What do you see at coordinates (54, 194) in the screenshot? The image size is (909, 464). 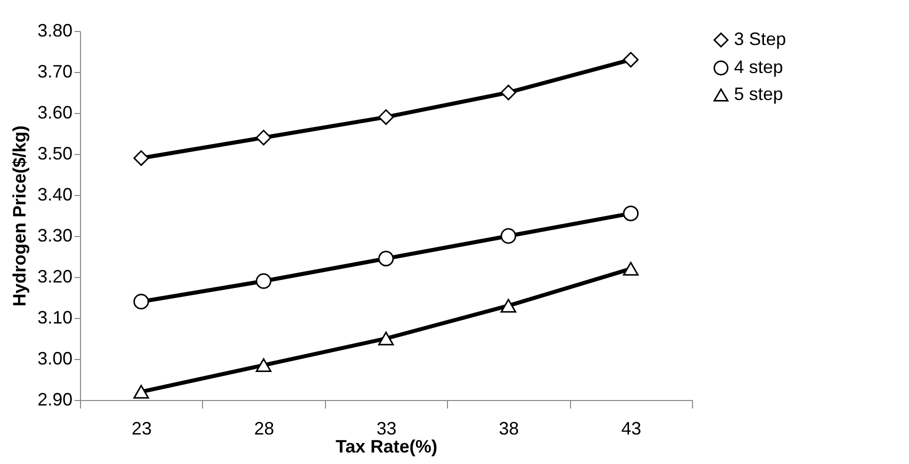 I see `y-tick-label: 3.40` at bounding box center [54, 194].